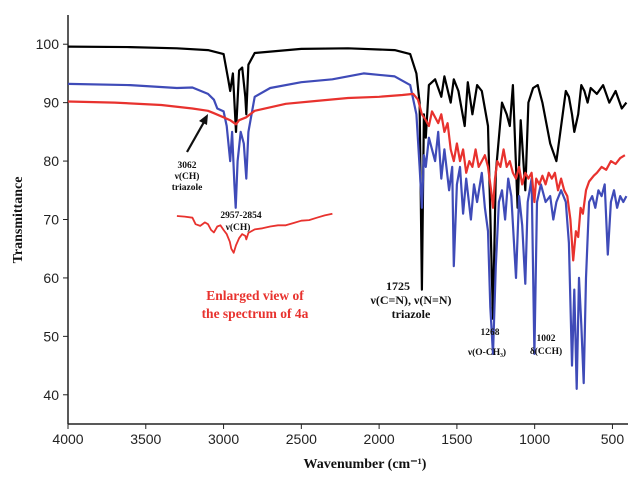  I want to click on annotation-1268-line1: 1268, so click(490, 333).